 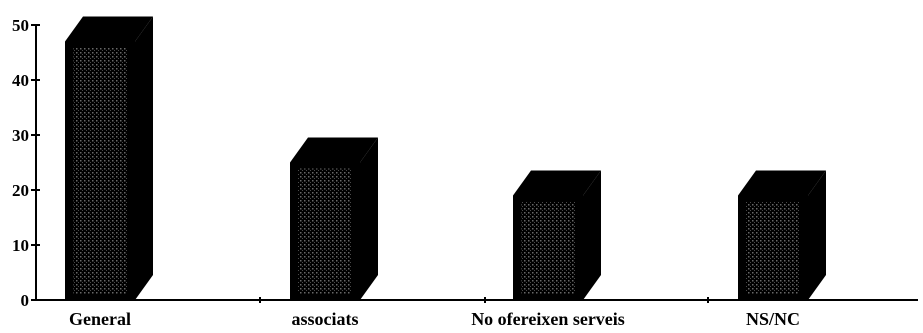 What do you see at coordinates (548, 319) in the screenshot?
I see `x-category-label: No ofereixen serveis` at bounding box center [548, 319].